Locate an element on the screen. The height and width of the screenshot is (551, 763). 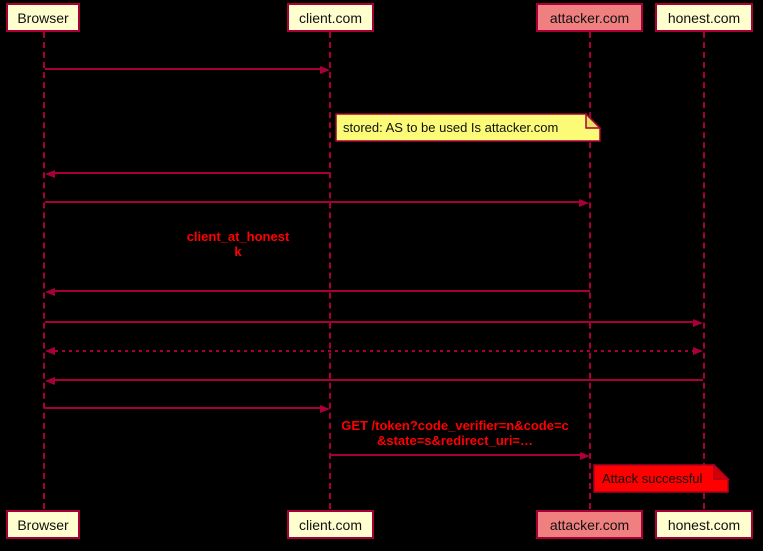
message-label-line1: client_at_honest is located at coordinates (238, 236).